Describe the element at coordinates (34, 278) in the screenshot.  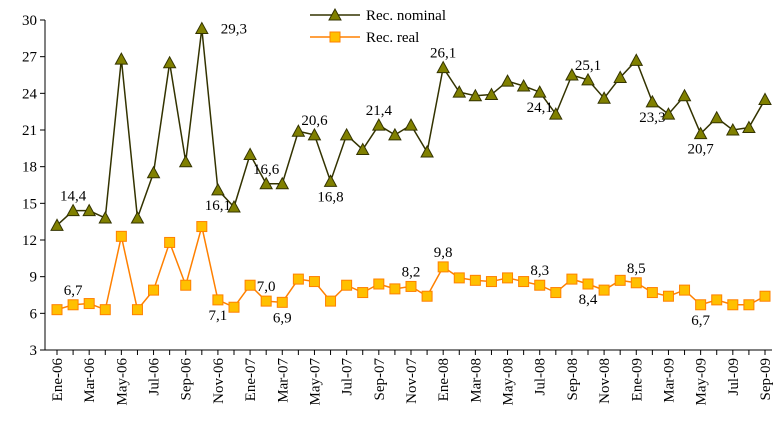
I see `y-tick-label: 9` at that location.